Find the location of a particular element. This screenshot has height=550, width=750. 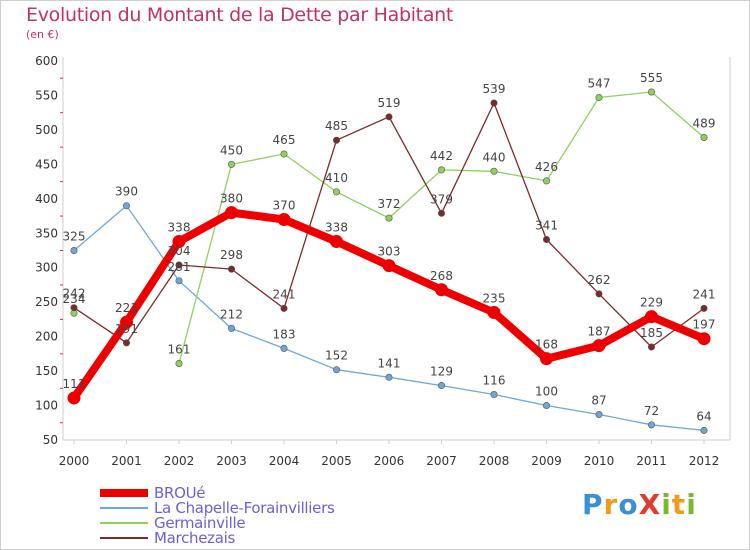

data-label-s3: 341 is located at coordinates (546, 225).